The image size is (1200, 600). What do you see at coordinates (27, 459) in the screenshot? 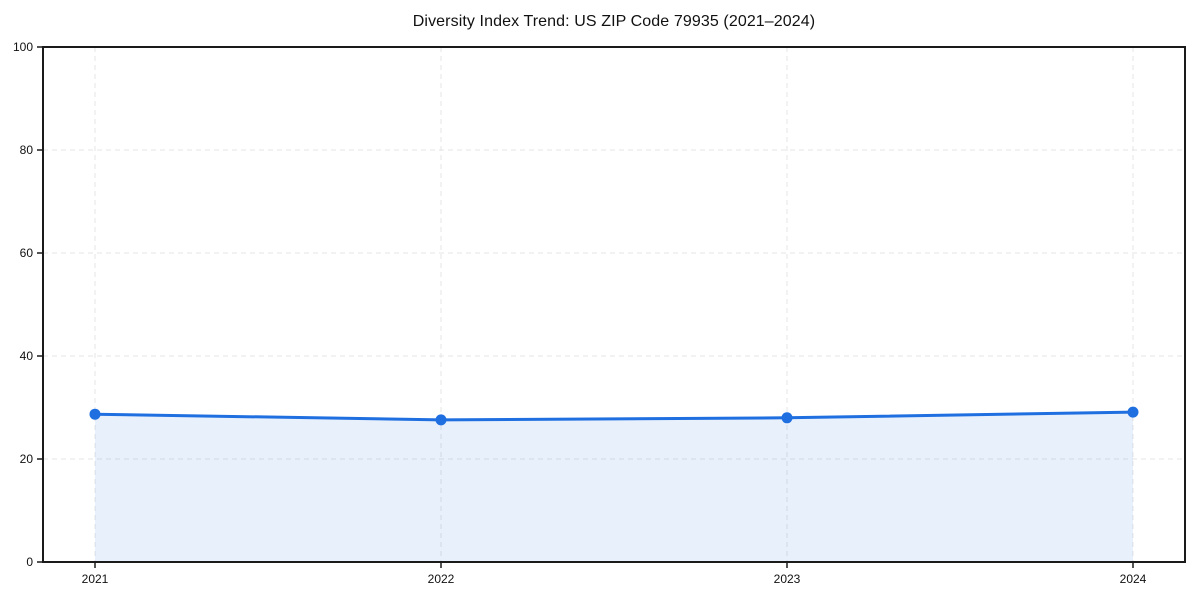
I see `y-tick-label: 20` at bounding box center [27, 459].